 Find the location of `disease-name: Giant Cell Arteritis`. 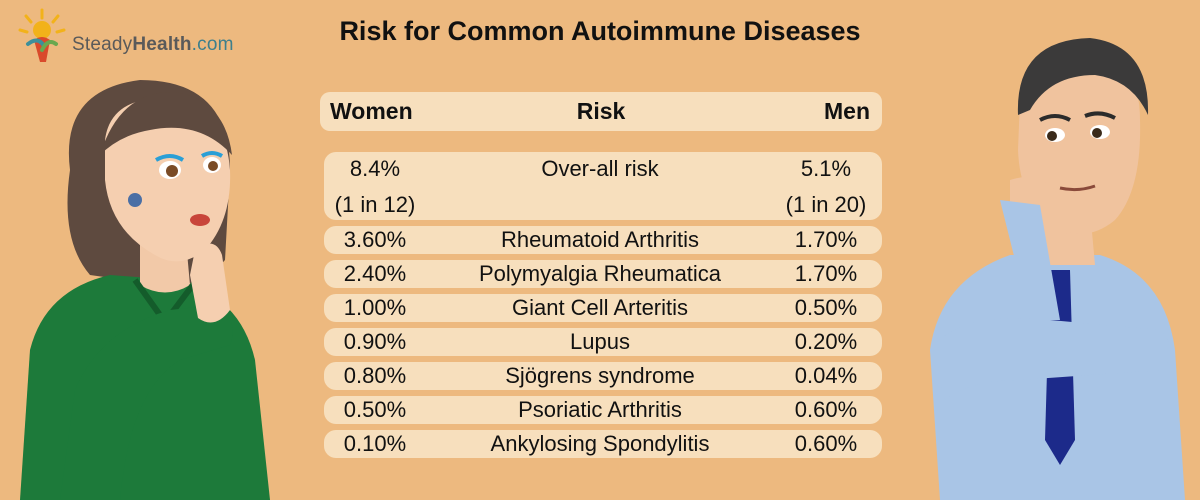

disease-name: Giant Cell Arteritis is located at coordinates (600, 307).